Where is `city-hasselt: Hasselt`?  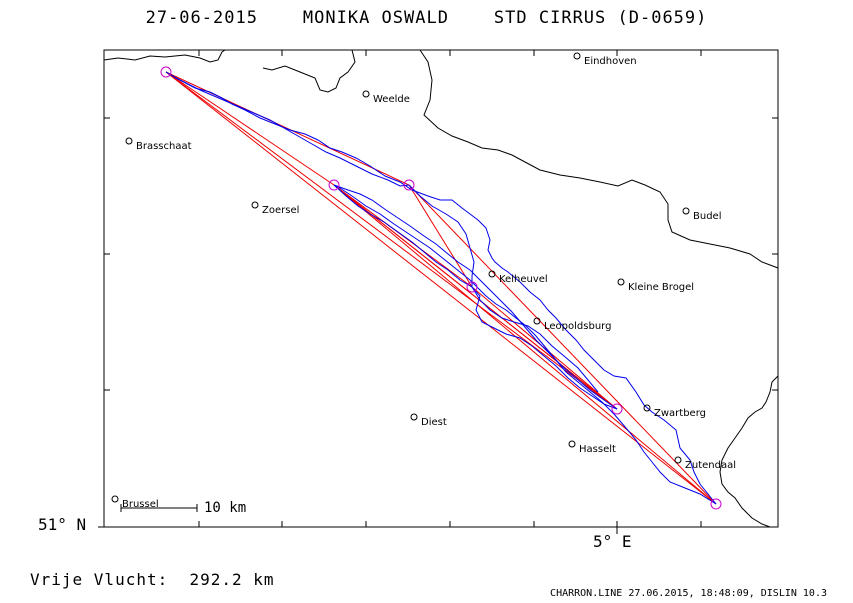
city-hasselt: Hasselt is located at coordinates (592, 447).